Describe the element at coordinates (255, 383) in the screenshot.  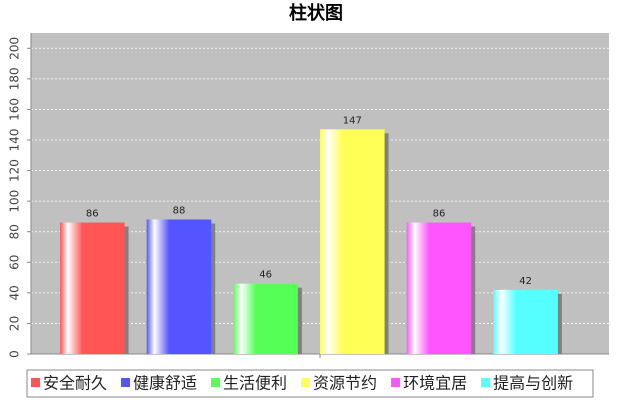
I see `legend-label: 生活便利` at that location.